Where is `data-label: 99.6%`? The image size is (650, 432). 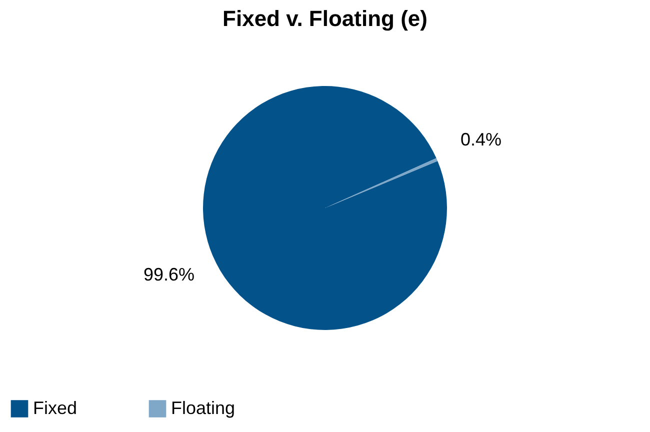 data-label: 99.6% is located at coordinates (168, 274).